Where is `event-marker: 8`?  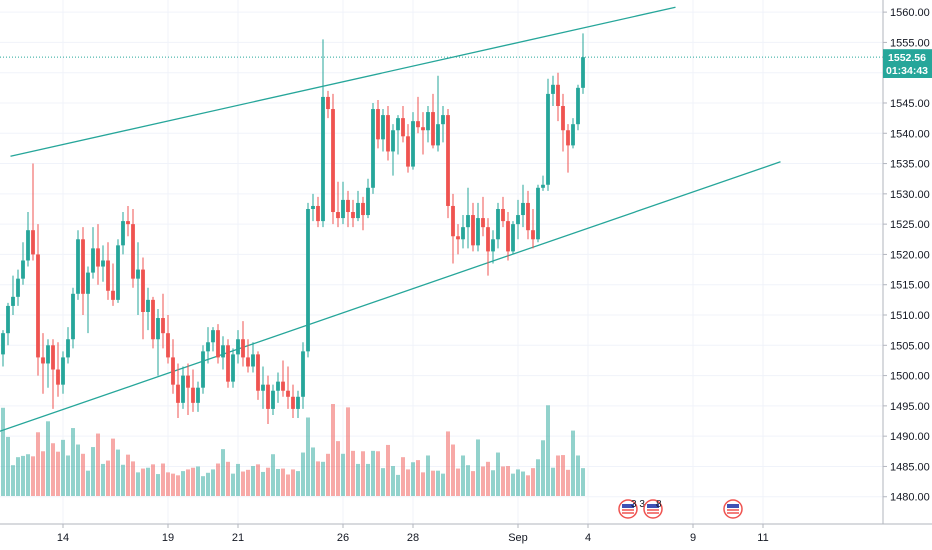
event-marker: 8 is located at coordinates (653, 509).